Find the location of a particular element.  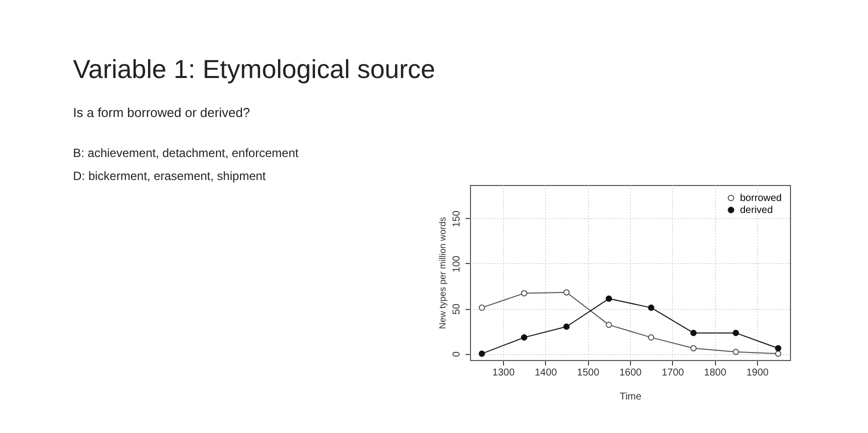

text: Variable 1: Etymological source is located at coordinates (254, 69).